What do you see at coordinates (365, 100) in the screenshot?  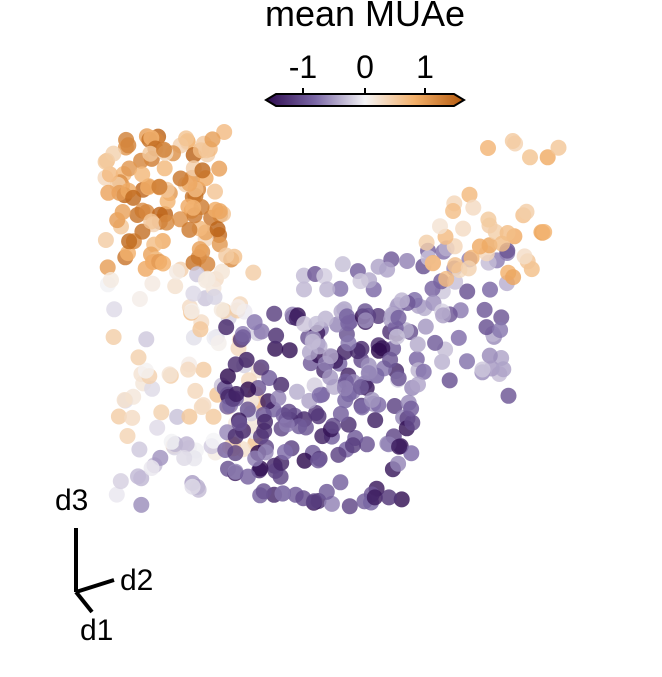 I see `colorbar` at bounding box center [365, 100].